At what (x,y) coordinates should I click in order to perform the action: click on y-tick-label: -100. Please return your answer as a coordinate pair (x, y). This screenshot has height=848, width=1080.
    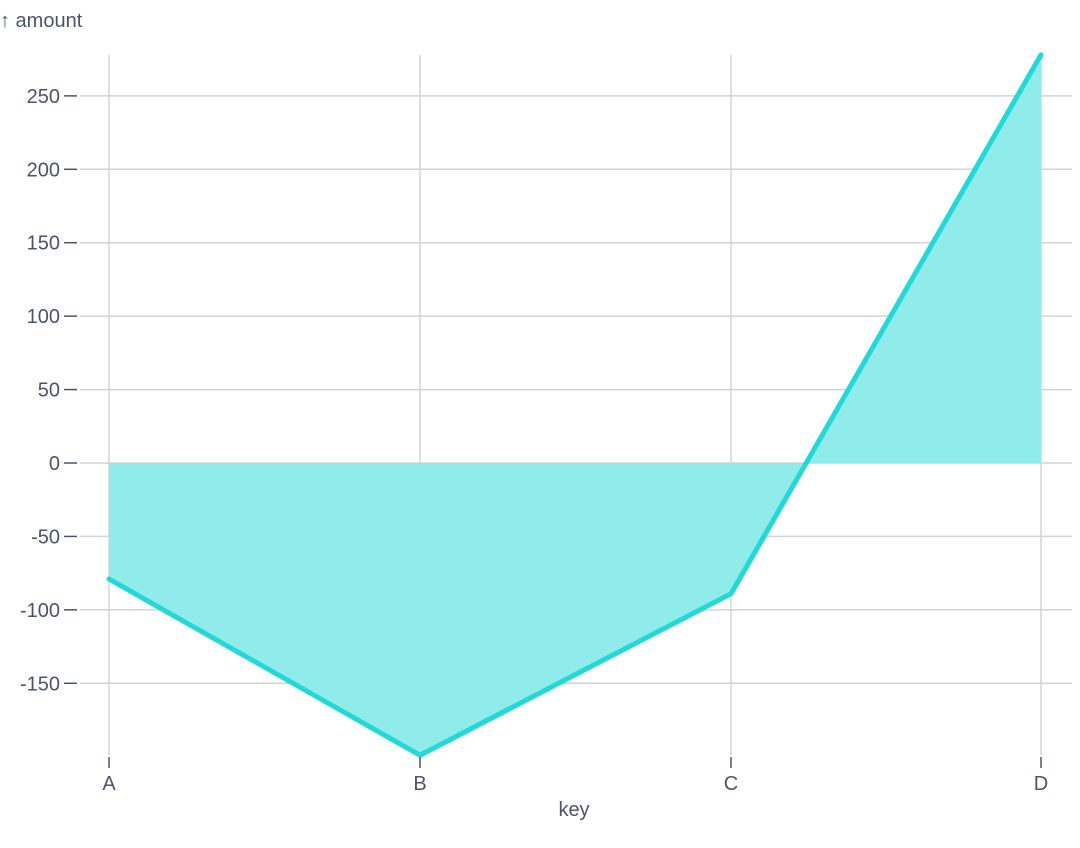
    Looking at the image, I should click on (40, 611).